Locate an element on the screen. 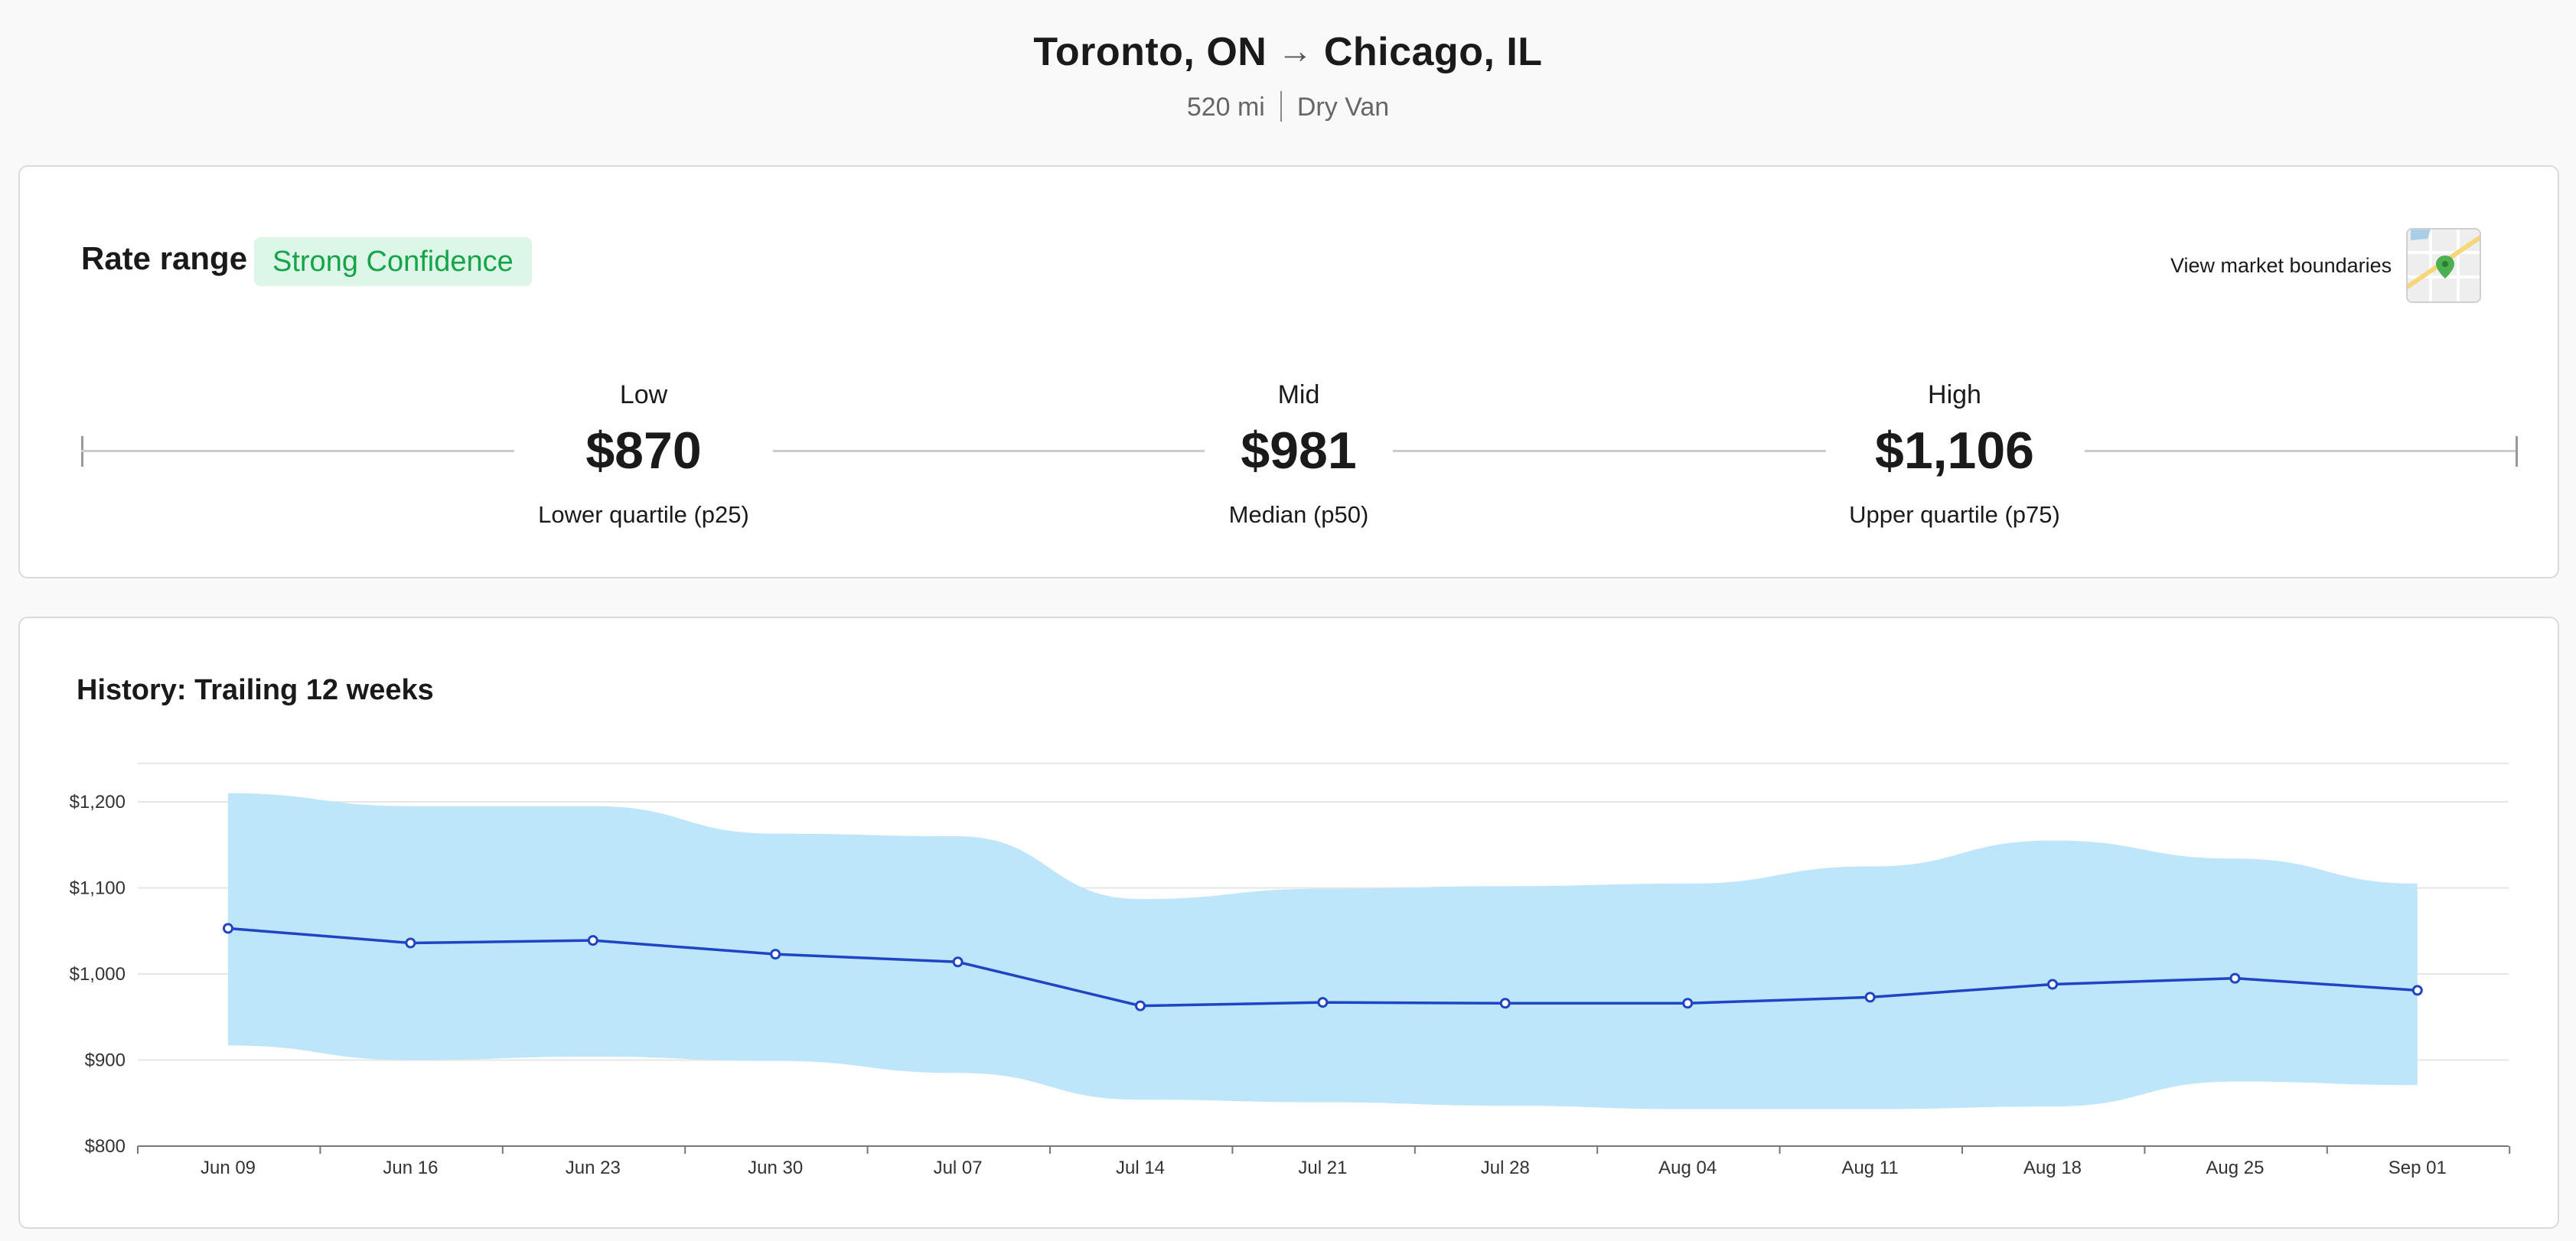  stat-mid-desc: Median (p50) is located at coordinates (1299, 514).